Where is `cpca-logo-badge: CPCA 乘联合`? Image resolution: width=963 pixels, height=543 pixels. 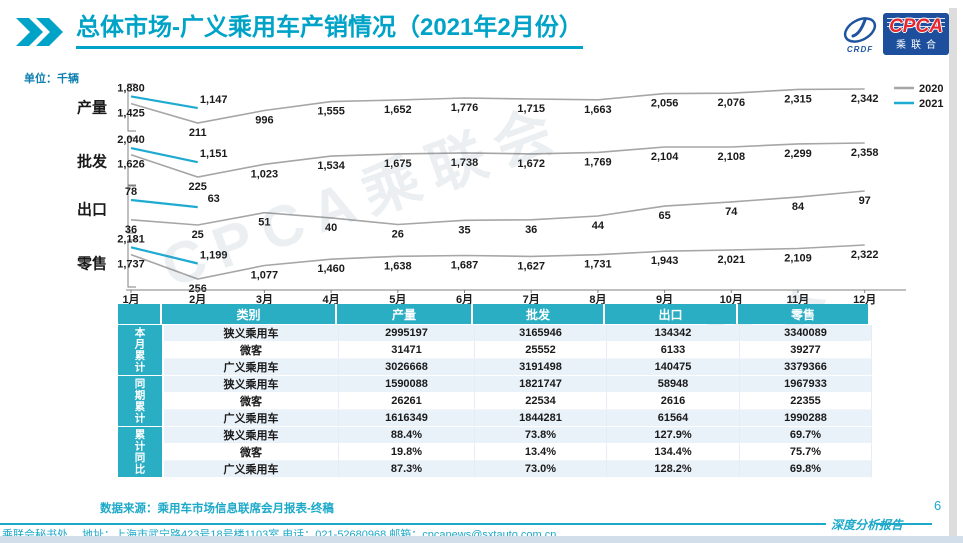
cpca-logo-badge: CPCA 乘联合 is located at coordinates (916, 34).